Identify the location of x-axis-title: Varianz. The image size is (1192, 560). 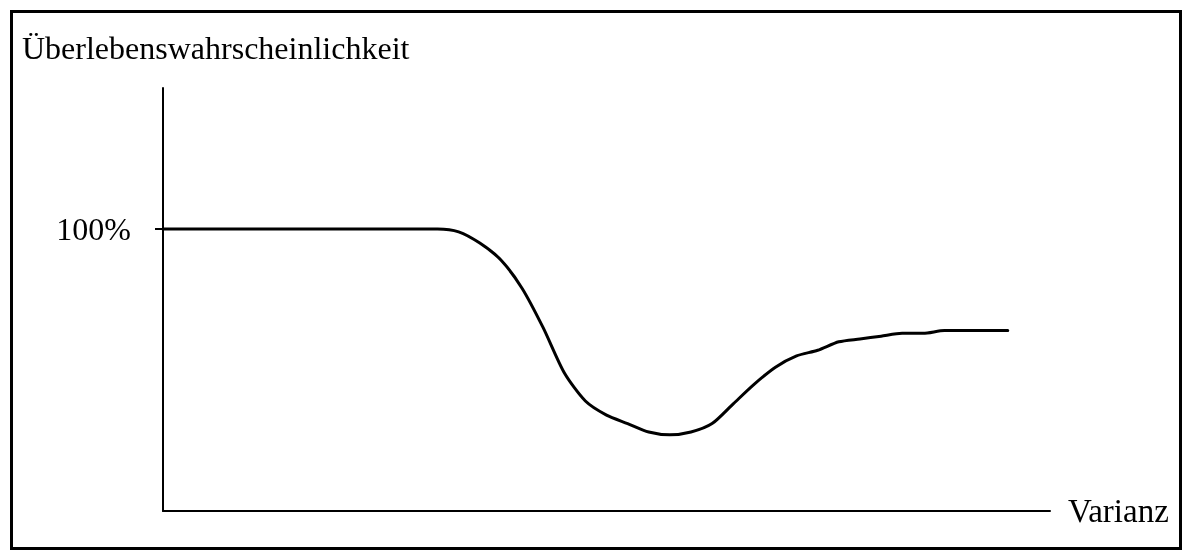
(1118, 511).